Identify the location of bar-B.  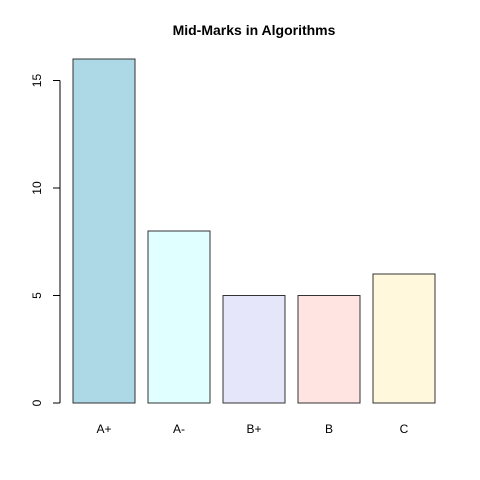
(329, 349).